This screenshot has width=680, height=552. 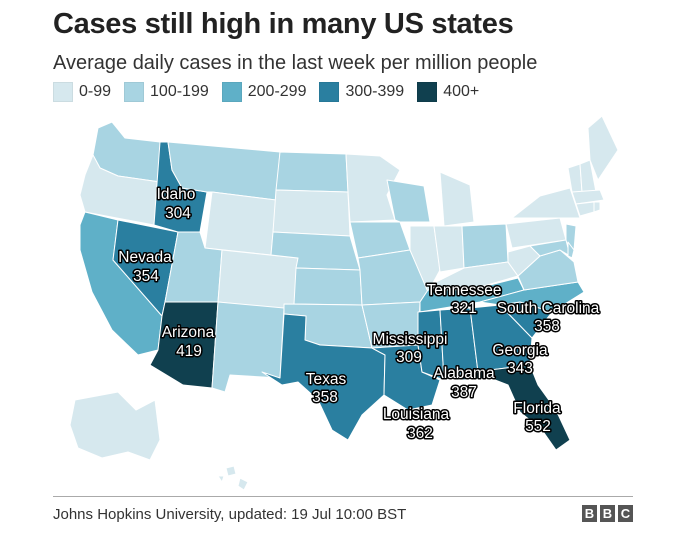 What do you see at coordinates (326, 379) in the screenshot?
I see `label-texas-name: Texas` at bounding box center [326, 379].